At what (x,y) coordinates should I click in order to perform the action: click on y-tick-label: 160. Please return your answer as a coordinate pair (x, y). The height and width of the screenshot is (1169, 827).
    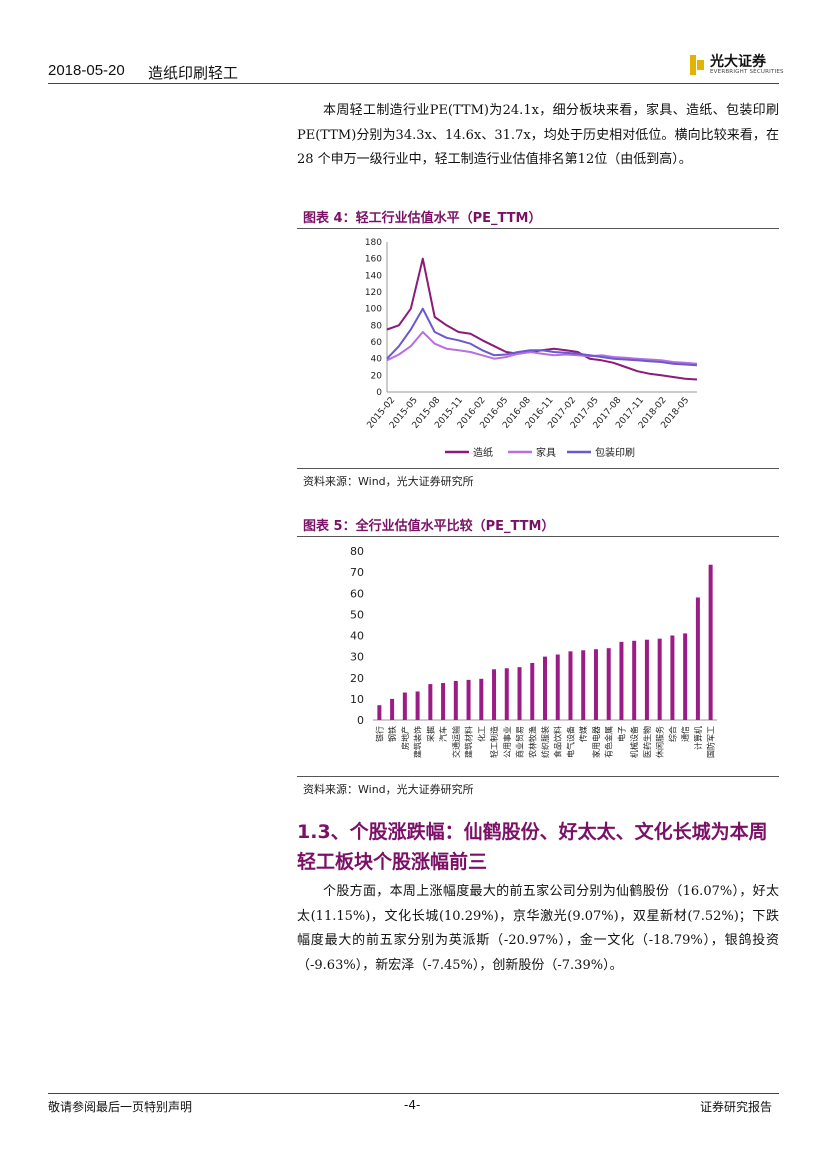
    Looking at the image, I should click on (373, 260).